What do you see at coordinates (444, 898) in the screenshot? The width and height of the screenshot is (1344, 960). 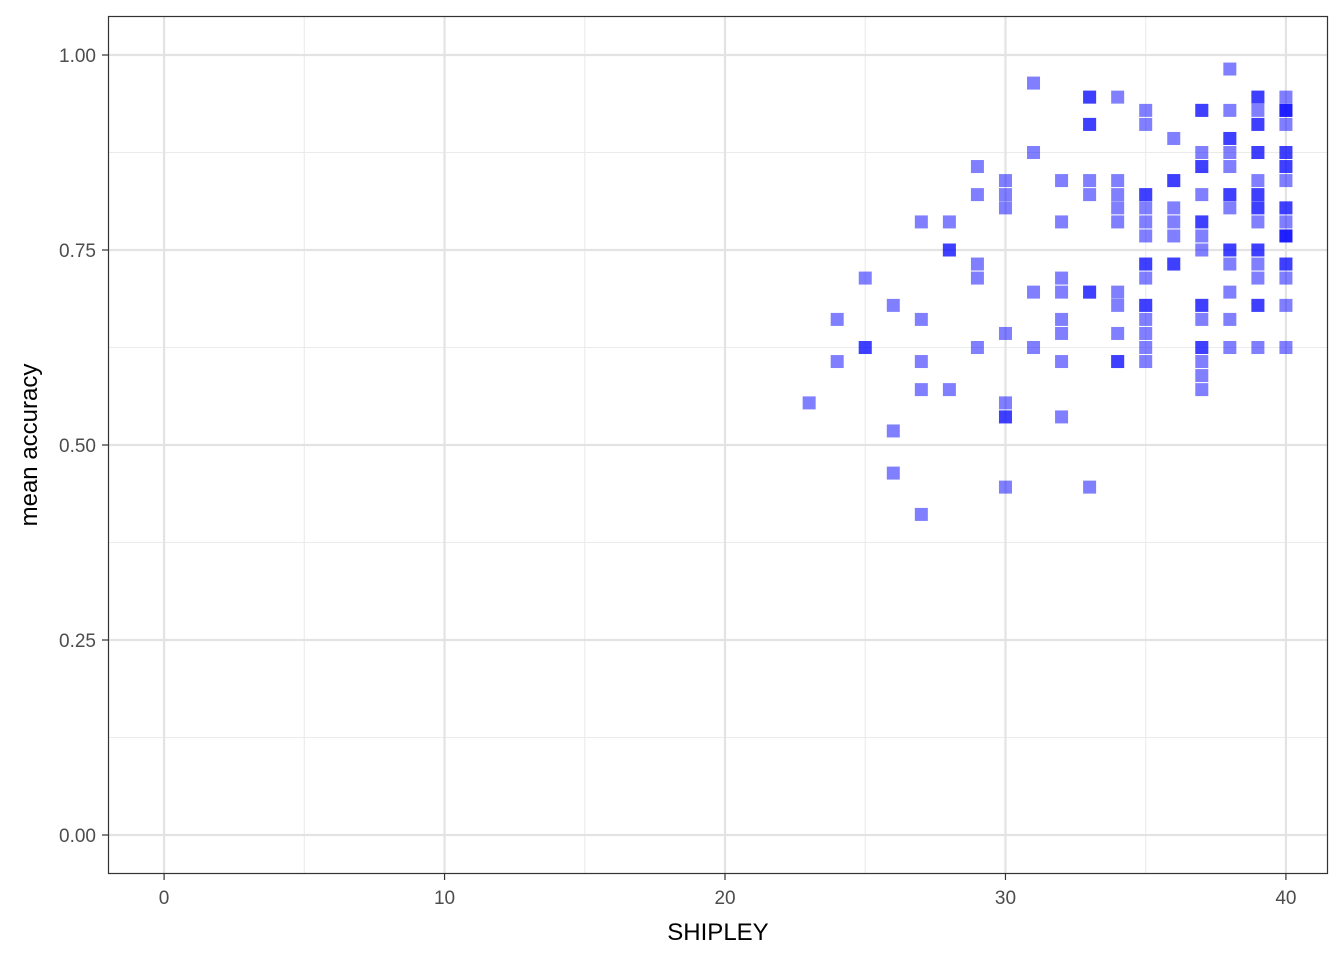 I see `x-tick-label: 10` at bounding box center [444, 898].